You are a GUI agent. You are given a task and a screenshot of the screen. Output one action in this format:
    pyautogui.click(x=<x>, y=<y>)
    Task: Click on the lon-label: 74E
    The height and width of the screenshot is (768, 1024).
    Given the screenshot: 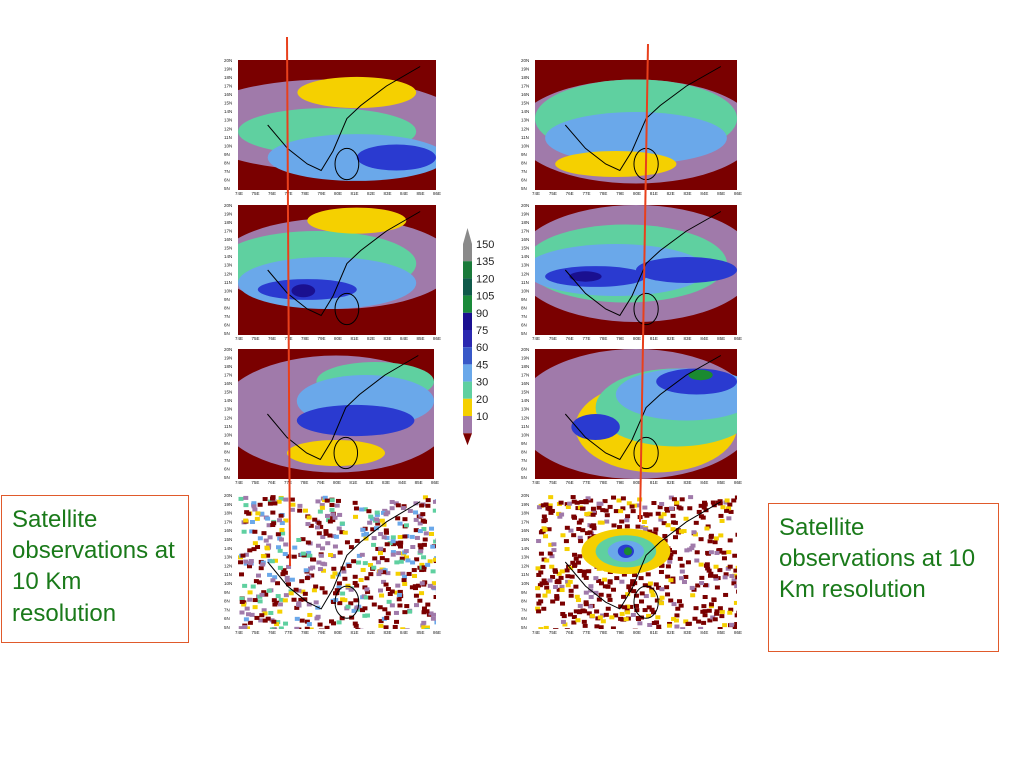 What is the action you would take?
    pyautogui.click(x=536, y=193)
    